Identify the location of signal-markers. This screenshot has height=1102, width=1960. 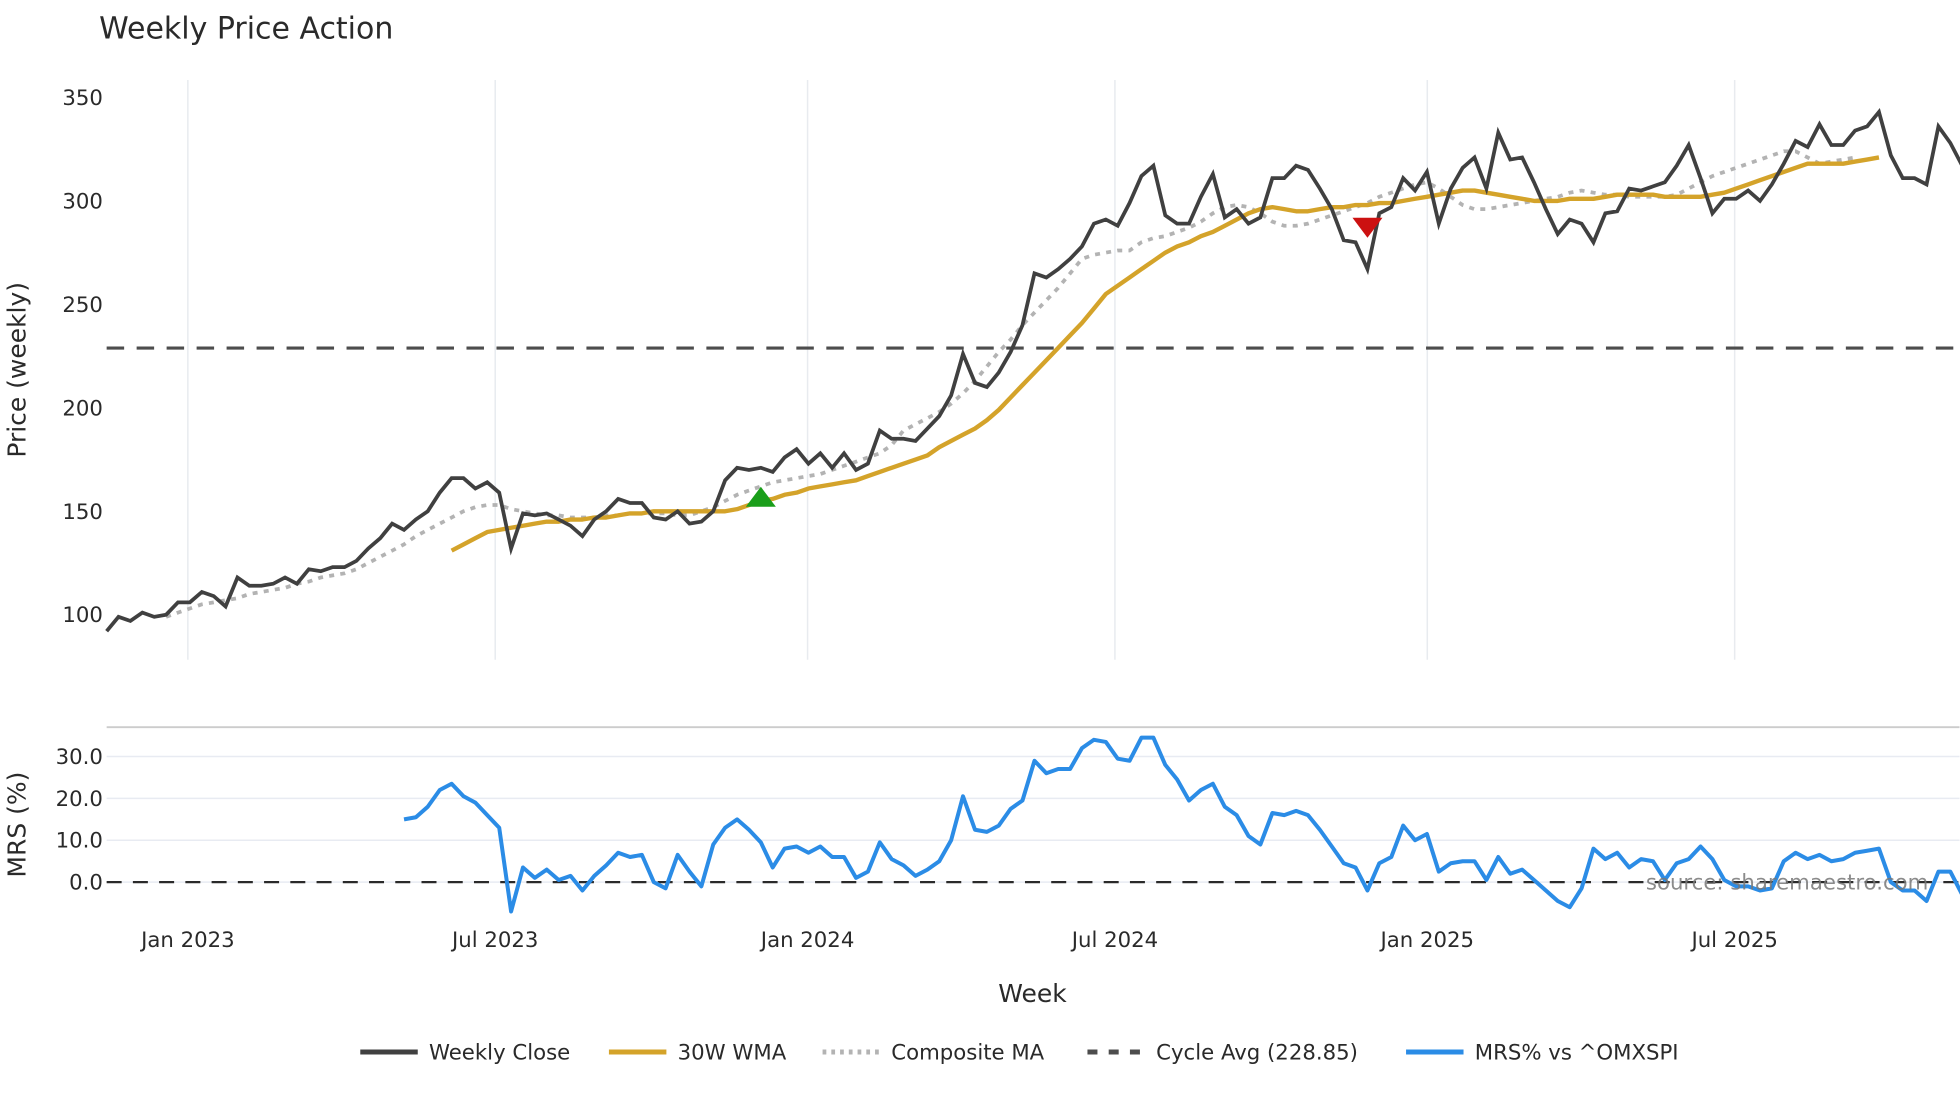
(1064, 362).